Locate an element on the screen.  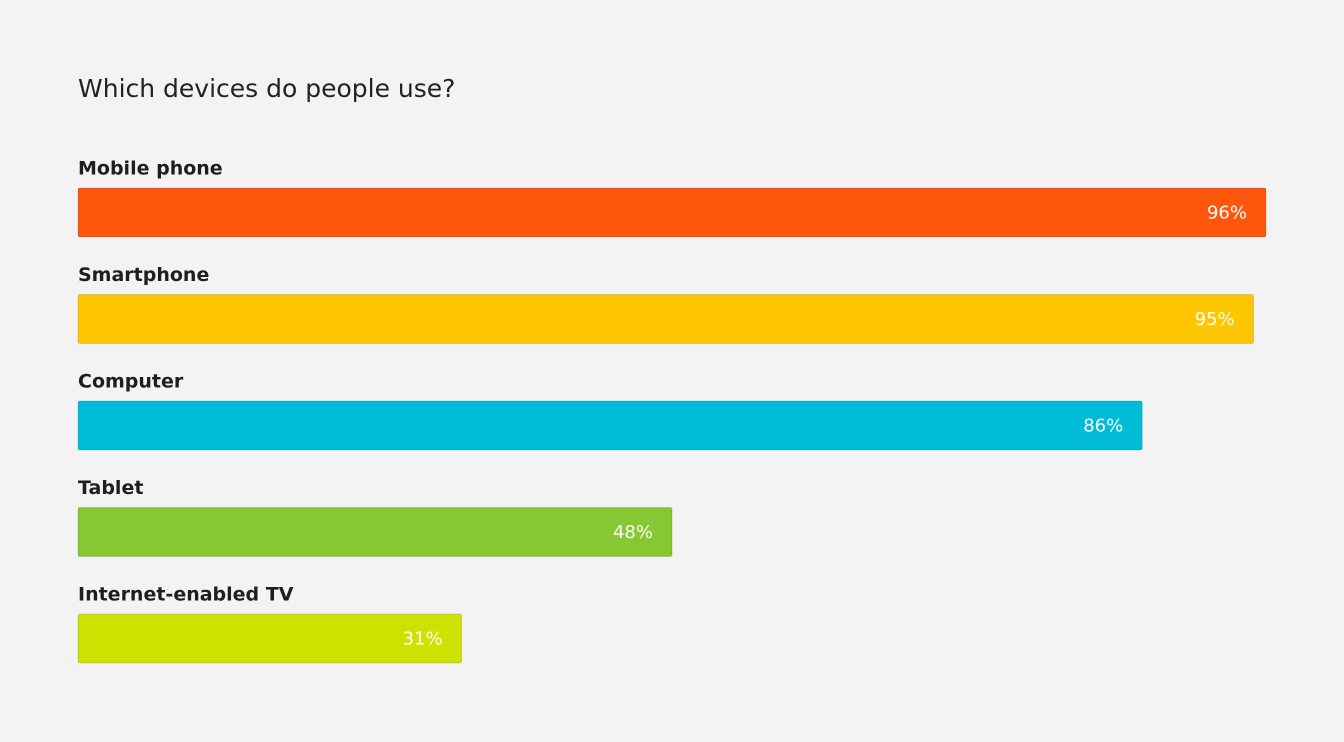
chart-title: Which devices do people use? is located at coordinates (266, 88).